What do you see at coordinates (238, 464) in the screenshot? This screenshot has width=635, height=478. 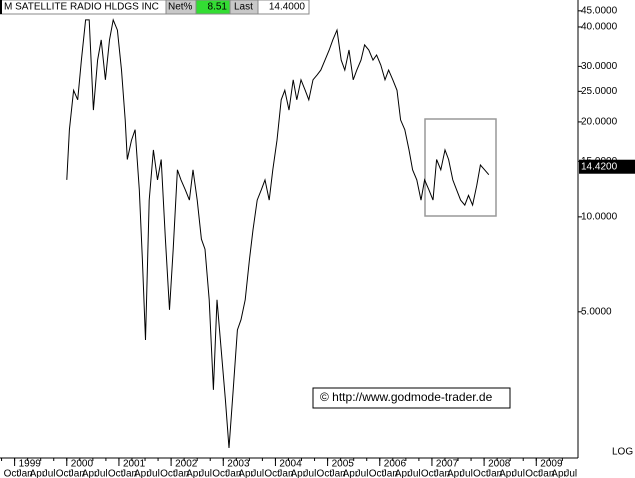 I see `x-tick-label: 2003` at bounding box center [238, 464].